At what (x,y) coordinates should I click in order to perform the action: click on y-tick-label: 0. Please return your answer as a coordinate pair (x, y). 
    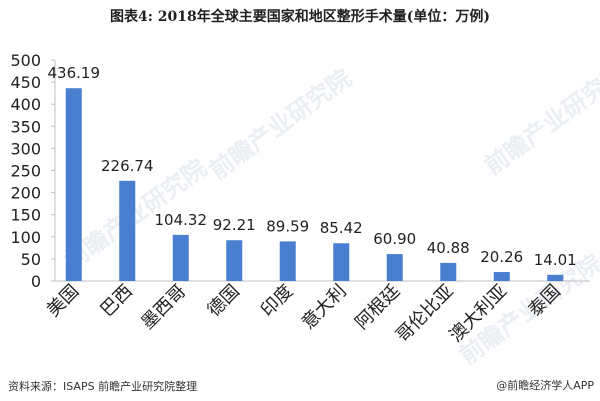
    Looking at the image, I should click on (36, 281).